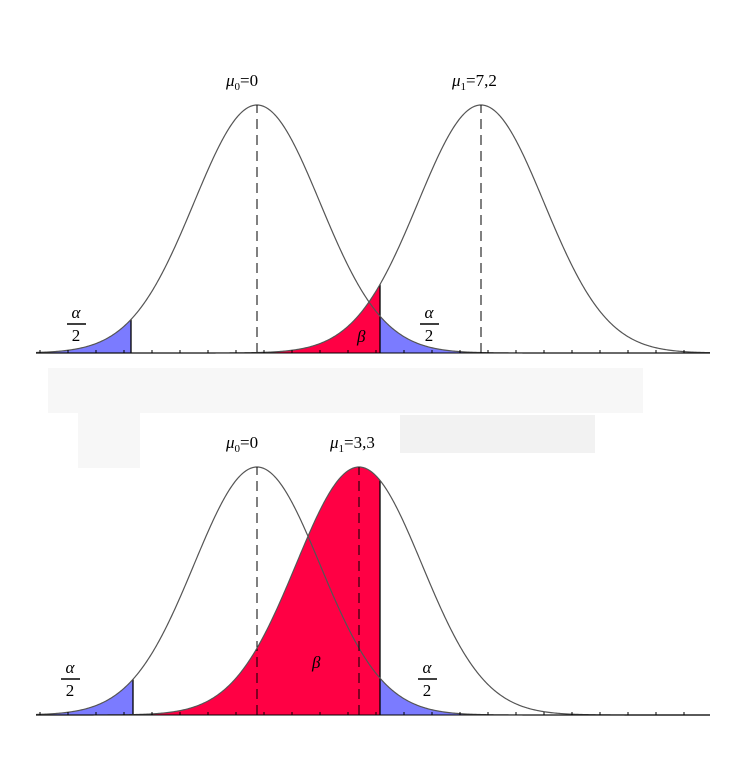 The height and width of the screenshot is (768, 730). What do you see at coordinates (208, 318) in the screenshot?
I see `beta-area` at bounding box center [208, 318].